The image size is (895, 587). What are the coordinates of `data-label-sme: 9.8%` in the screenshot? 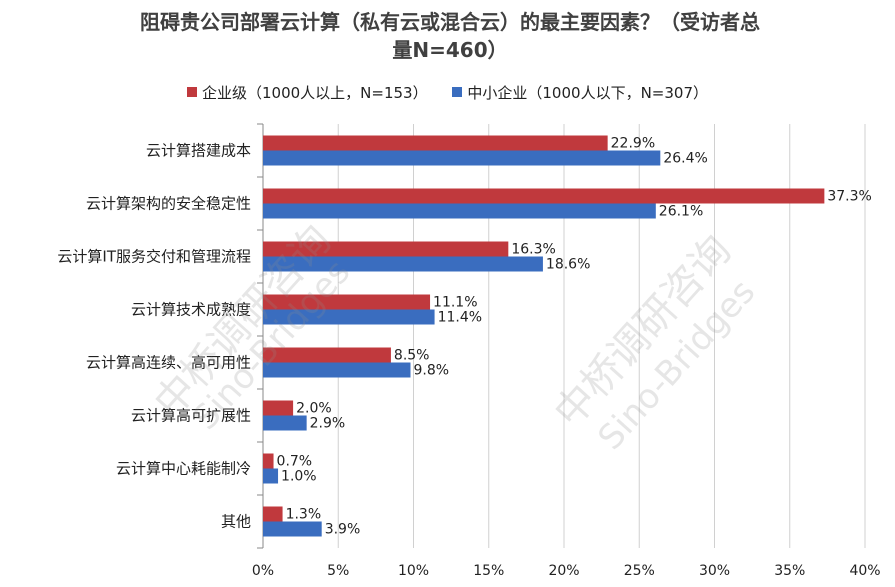 It's located at (431, 371).